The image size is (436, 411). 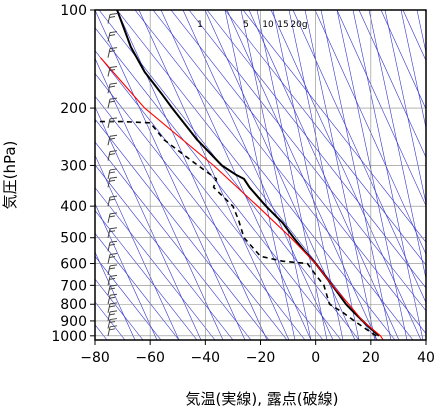 What do you see at coordinates (261, 358) in the screenshot?
I see `x-tick-label: −20` at bounding box center [261, 358].